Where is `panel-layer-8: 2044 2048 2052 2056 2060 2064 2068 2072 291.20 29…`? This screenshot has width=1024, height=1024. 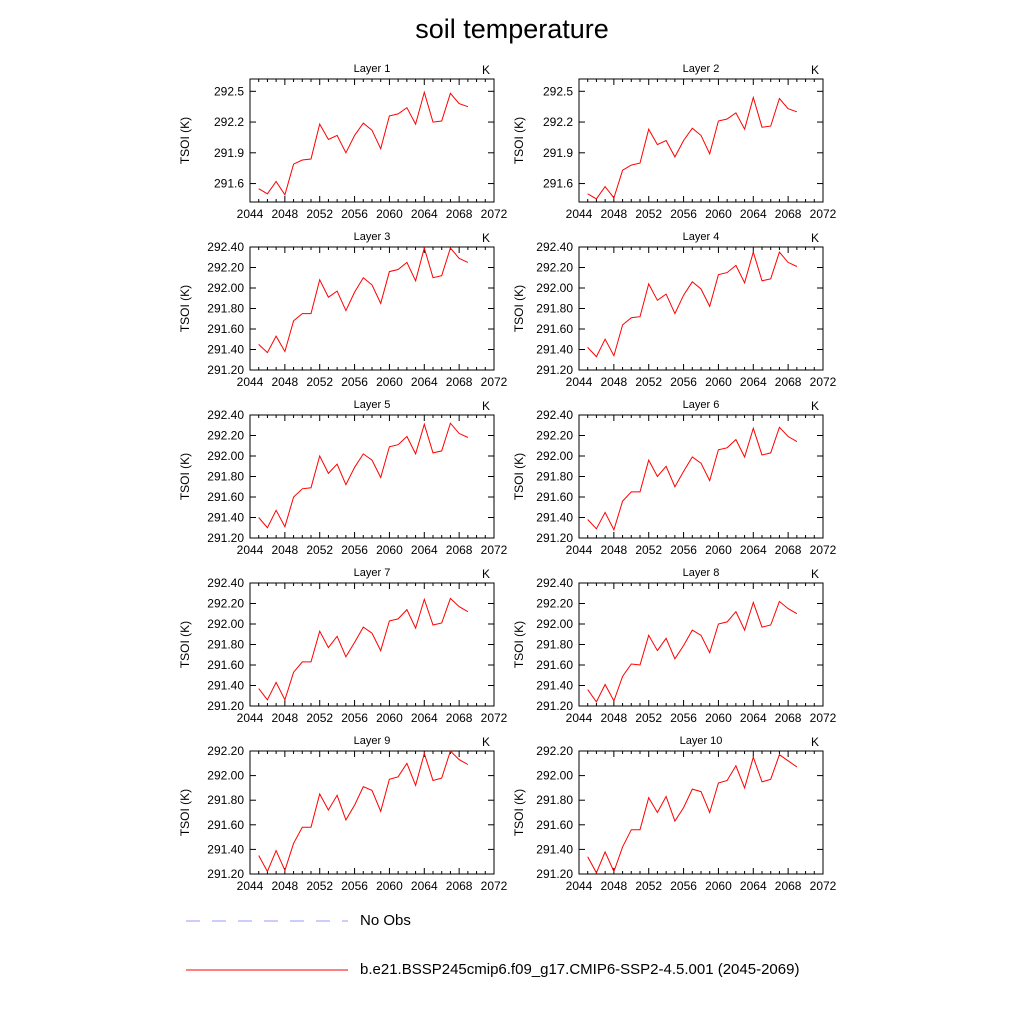
panel-layer-8: 2044 2048 2052 2056 2060 2064 2068 2072 291.20 29… is located at coordinates (674, 646).